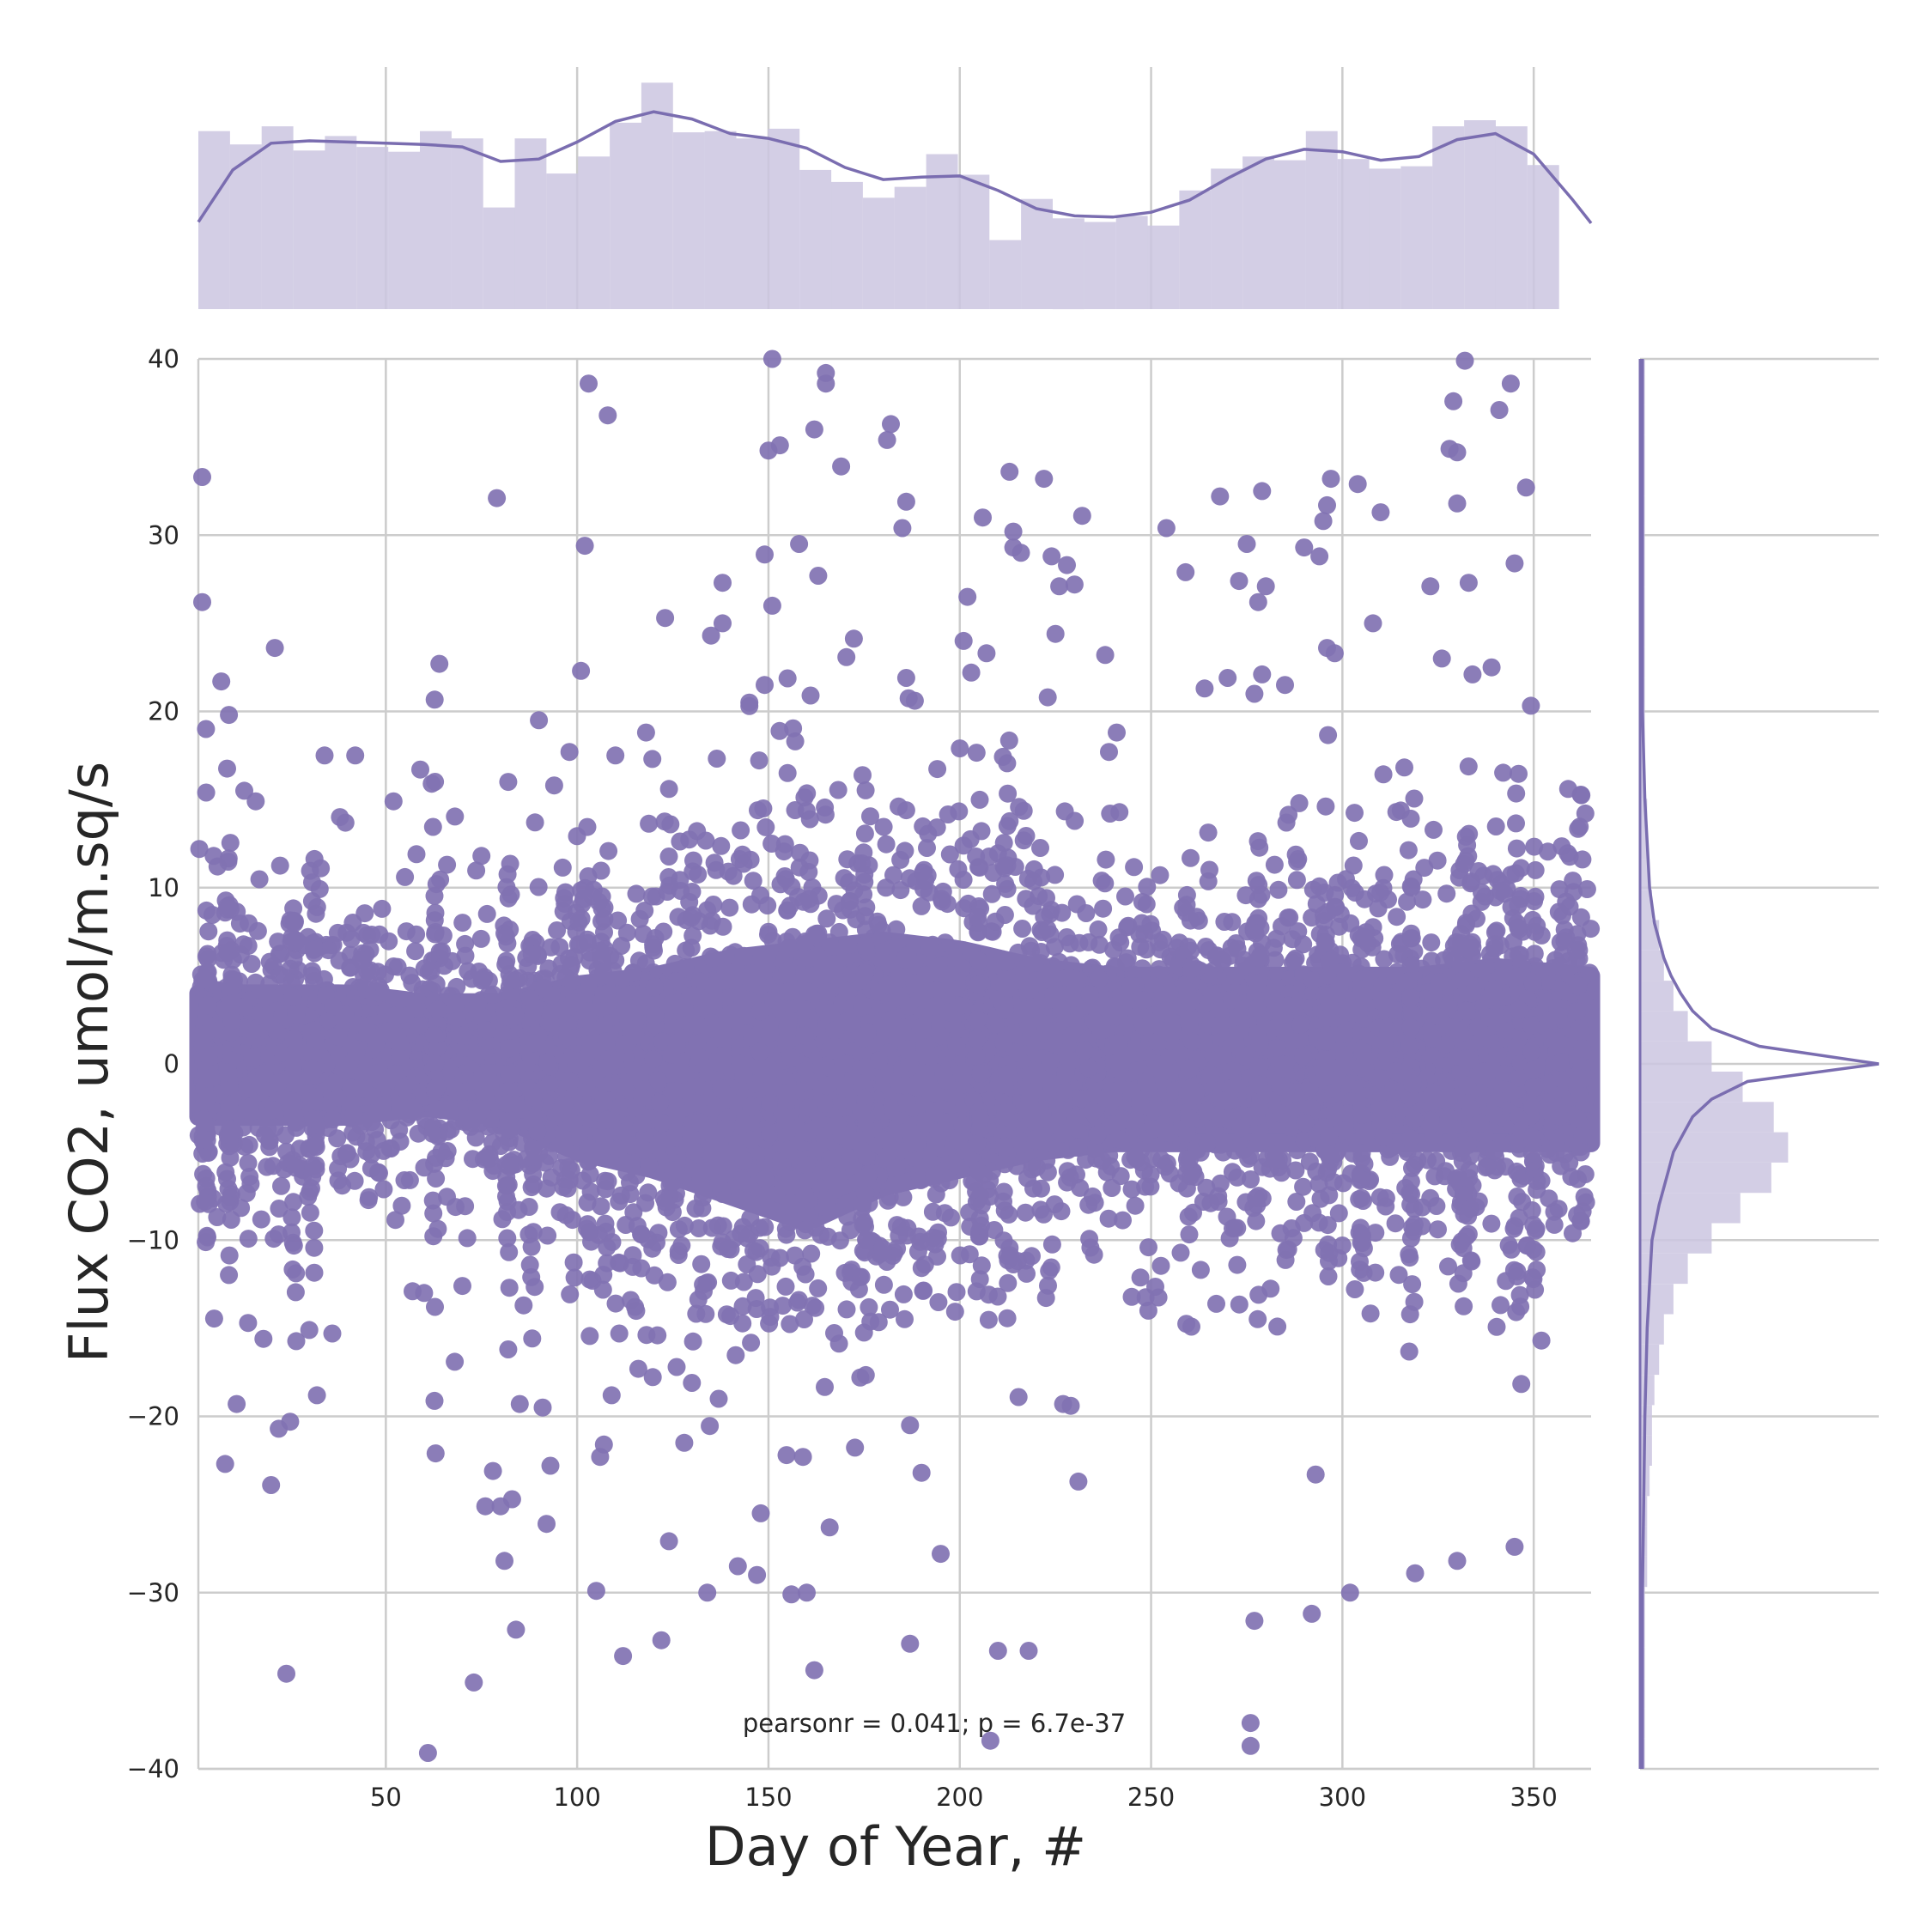 This screenshot has width=1932, height=1932. What do you see at coordinates (896, 1846) in the screenshot?
I see `x-axis-label: Day of Year, #` at bounding box center [896, 1846].